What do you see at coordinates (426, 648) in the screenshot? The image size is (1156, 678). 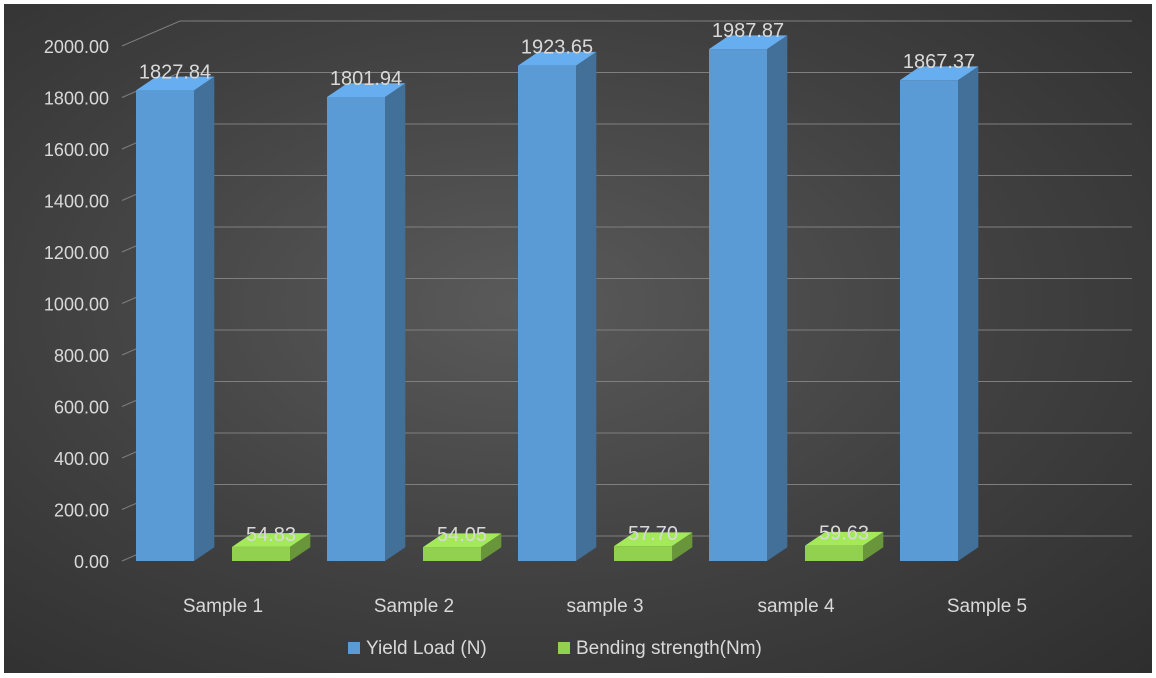 I see `legend-label: Yield Load (N)` at bounding box center [426, 648].